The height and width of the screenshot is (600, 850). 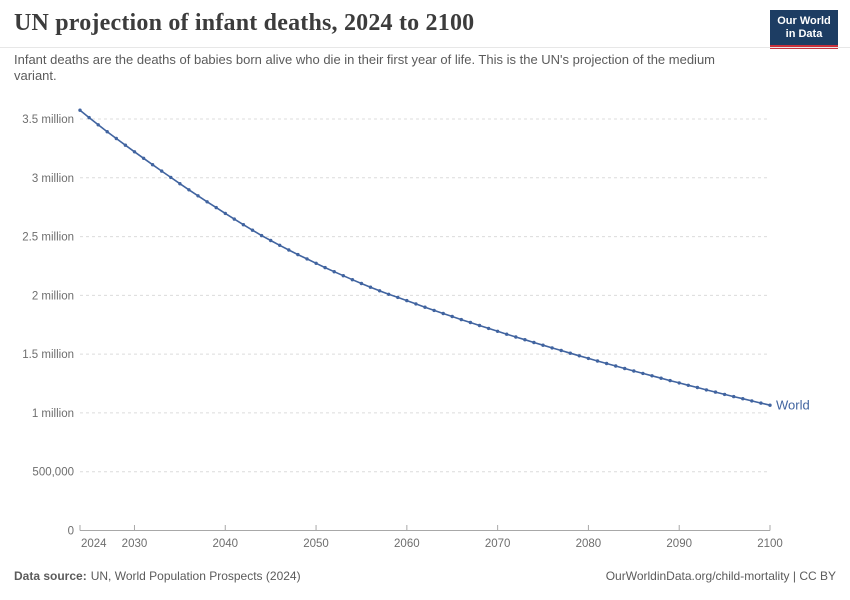 What do you see at coordinates (679, 544) in the screenshot?
I see `x-tick-label: 2090` at bounding box center [679, 544].